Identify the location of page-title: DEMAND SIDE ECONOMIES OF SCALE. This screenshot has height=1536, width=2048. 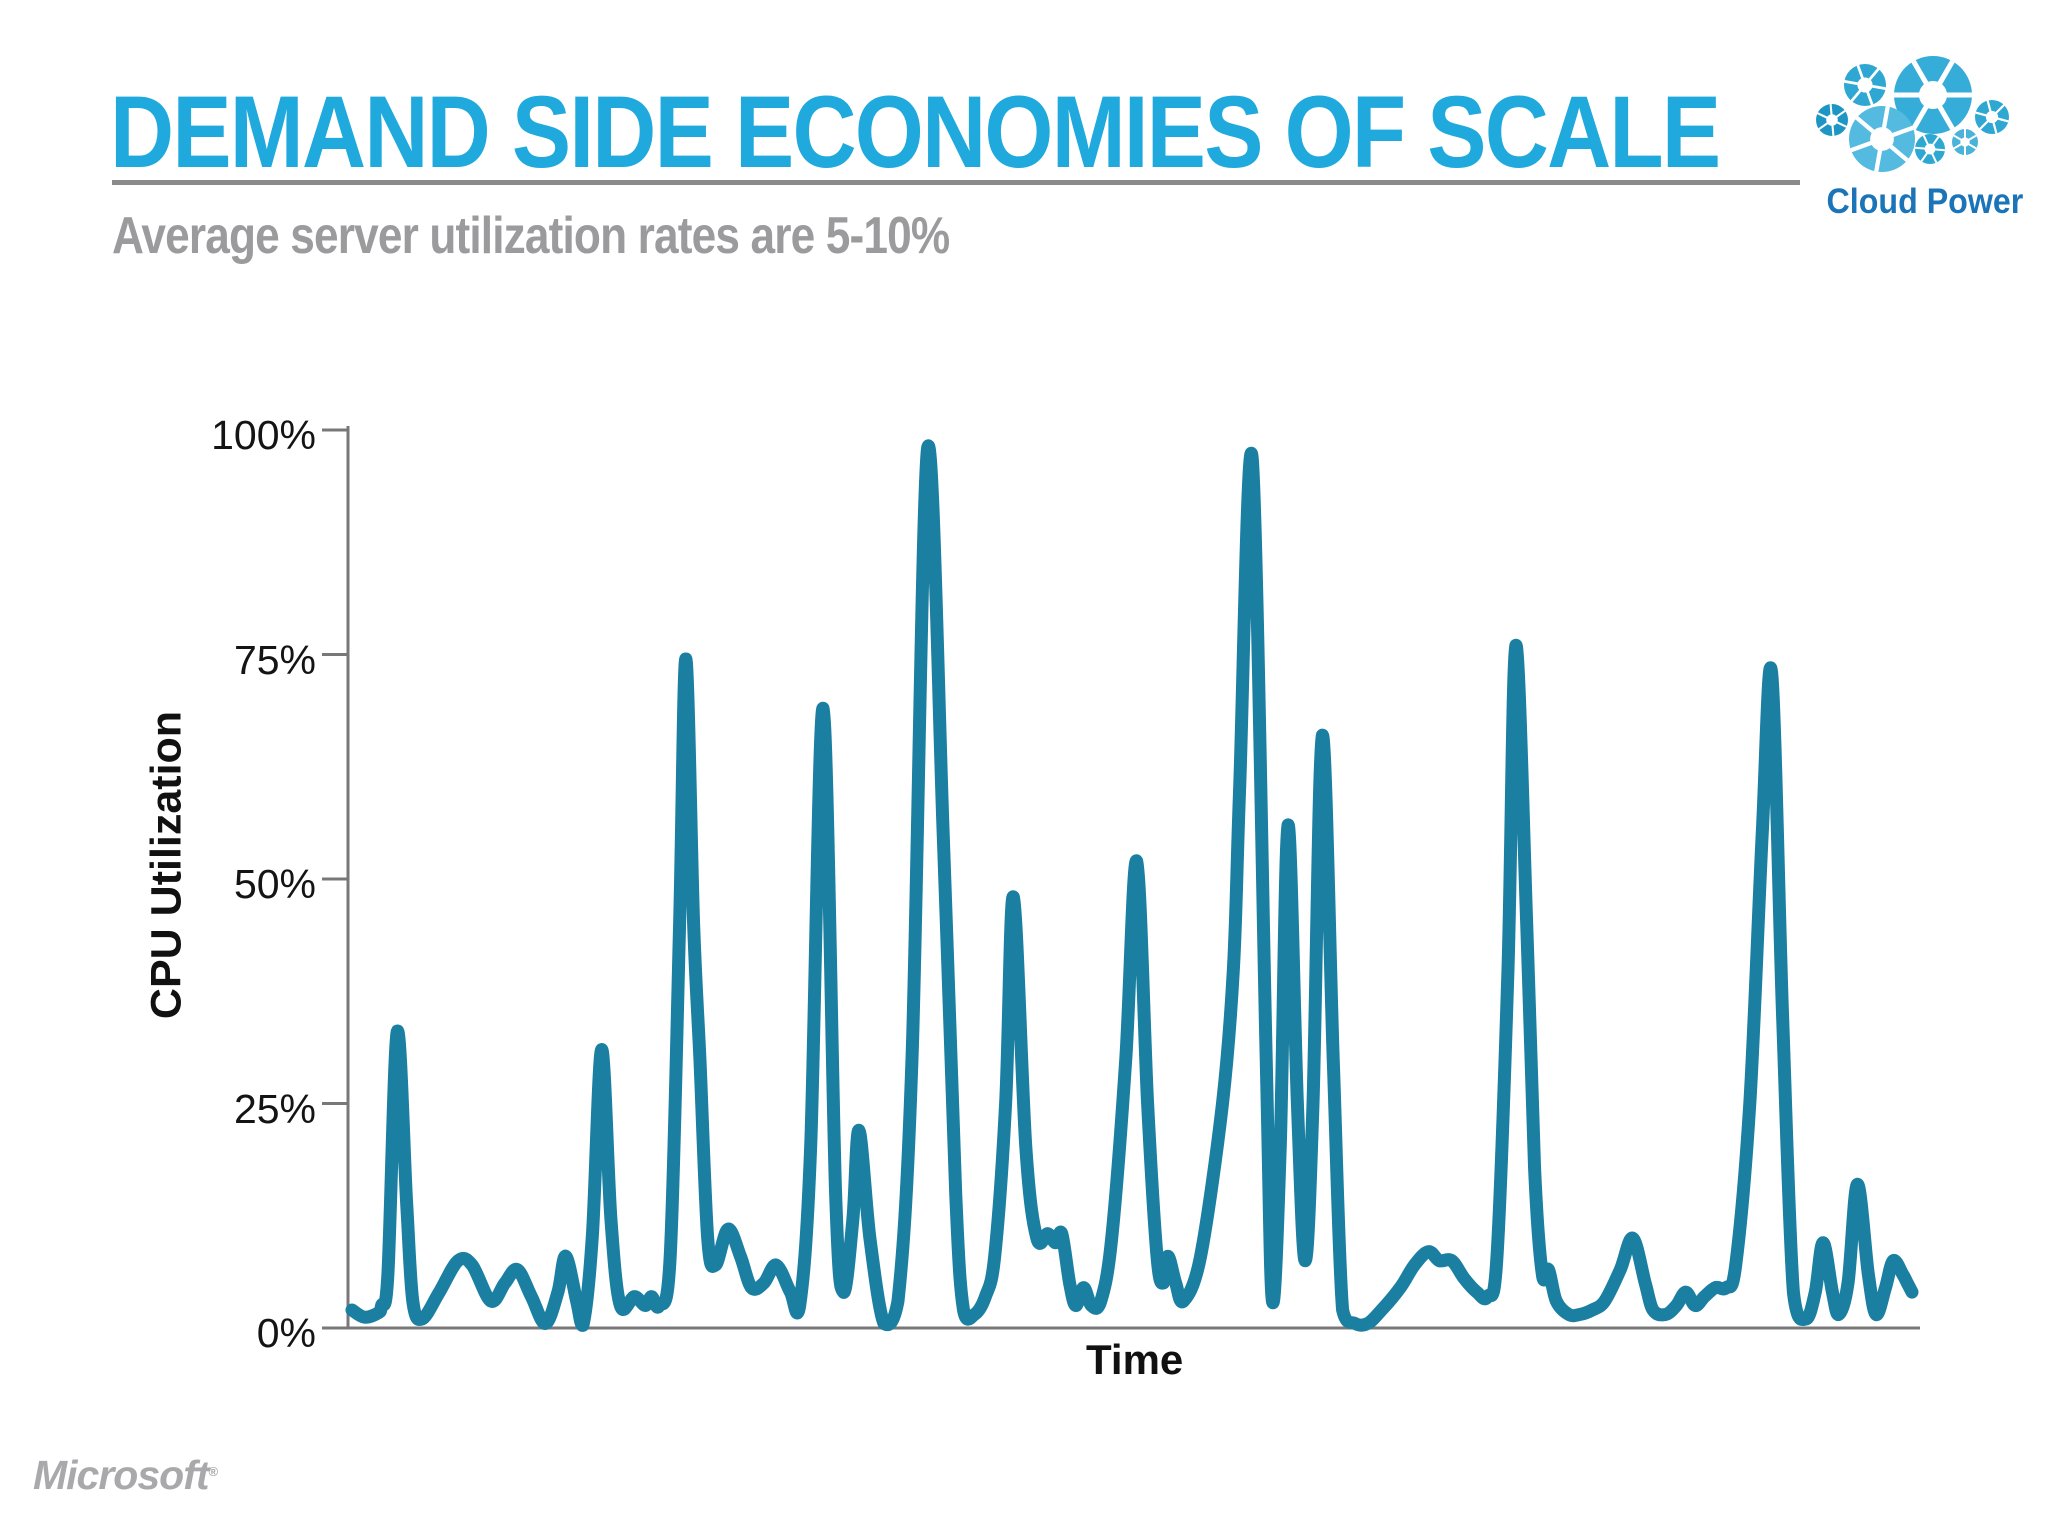
(1035, 132).